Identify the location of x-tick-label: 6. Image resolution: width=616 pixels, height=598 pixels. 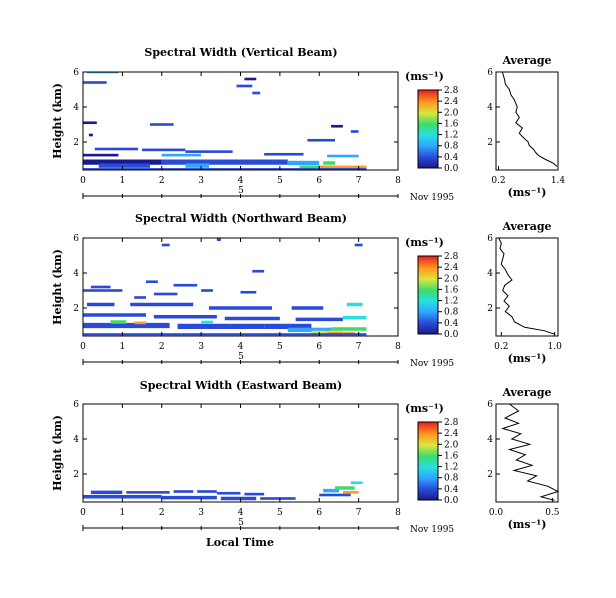
(319, 513).